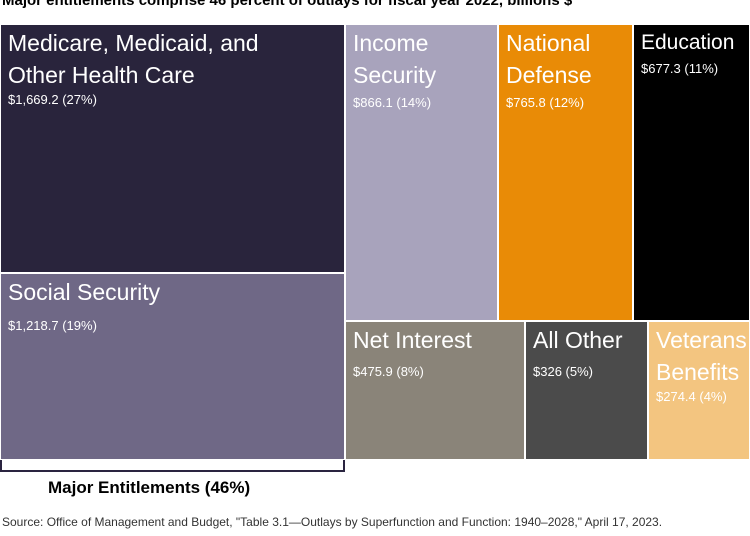  What do you see at coordinates (563, 371) in the screenshot?
I see `tile-value-label: $326 (5%)` at bounding box center [563, 371].